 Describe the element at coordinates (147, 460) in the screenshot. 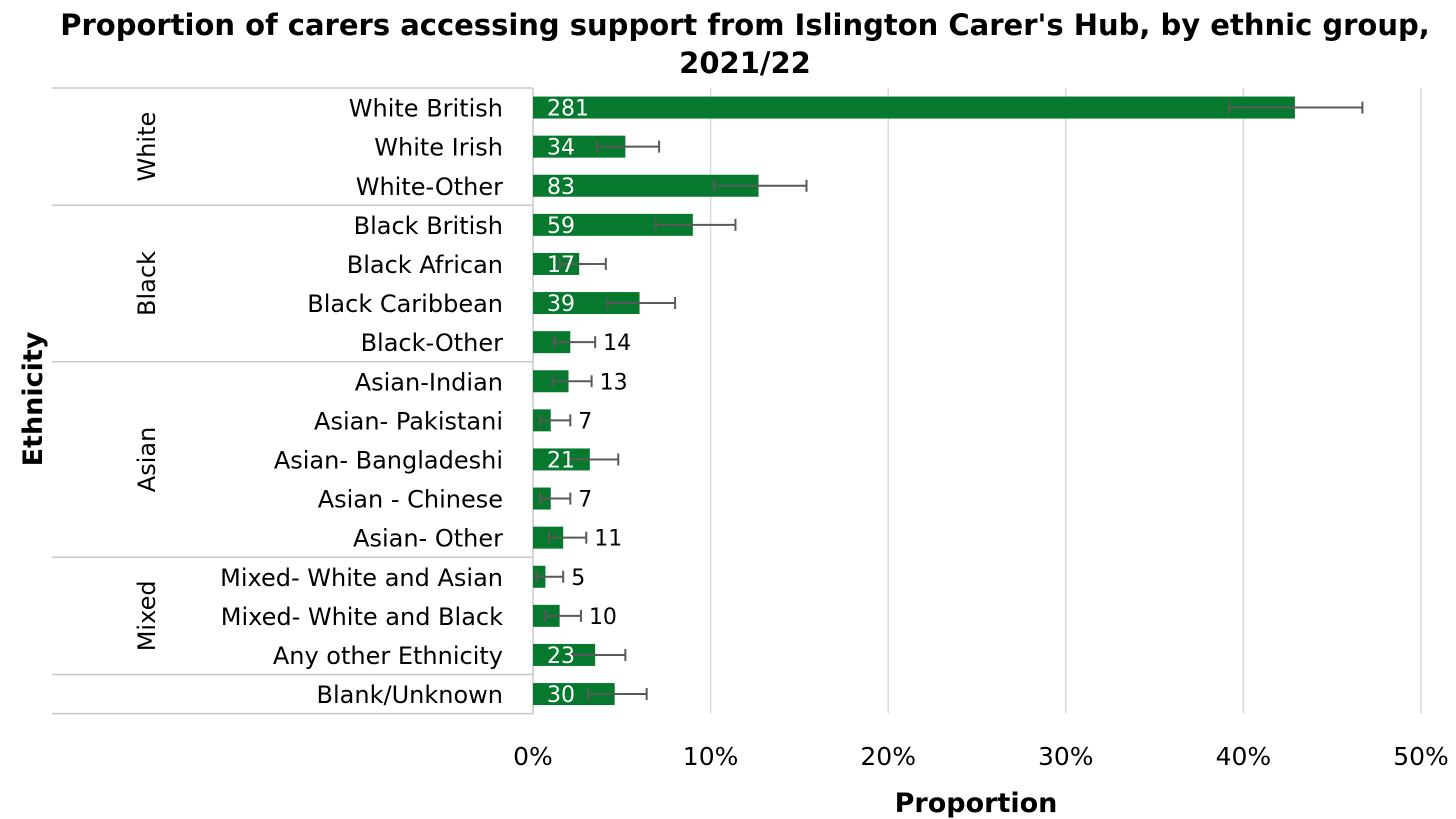

I see `group-label: Asian` at that location.